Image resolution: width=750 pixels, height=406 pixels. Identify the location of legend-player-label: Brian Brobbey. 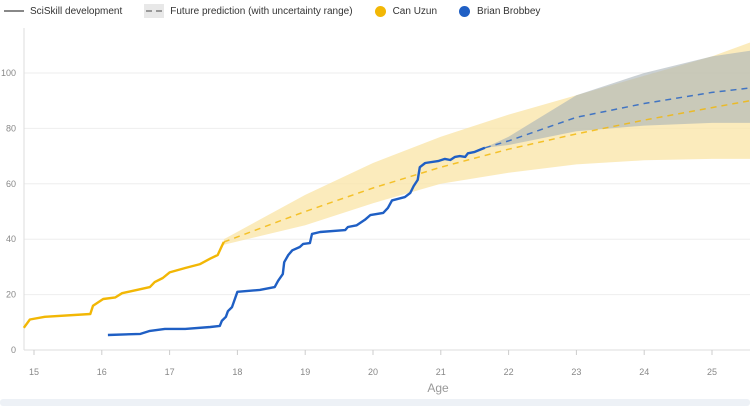
(509, 11).